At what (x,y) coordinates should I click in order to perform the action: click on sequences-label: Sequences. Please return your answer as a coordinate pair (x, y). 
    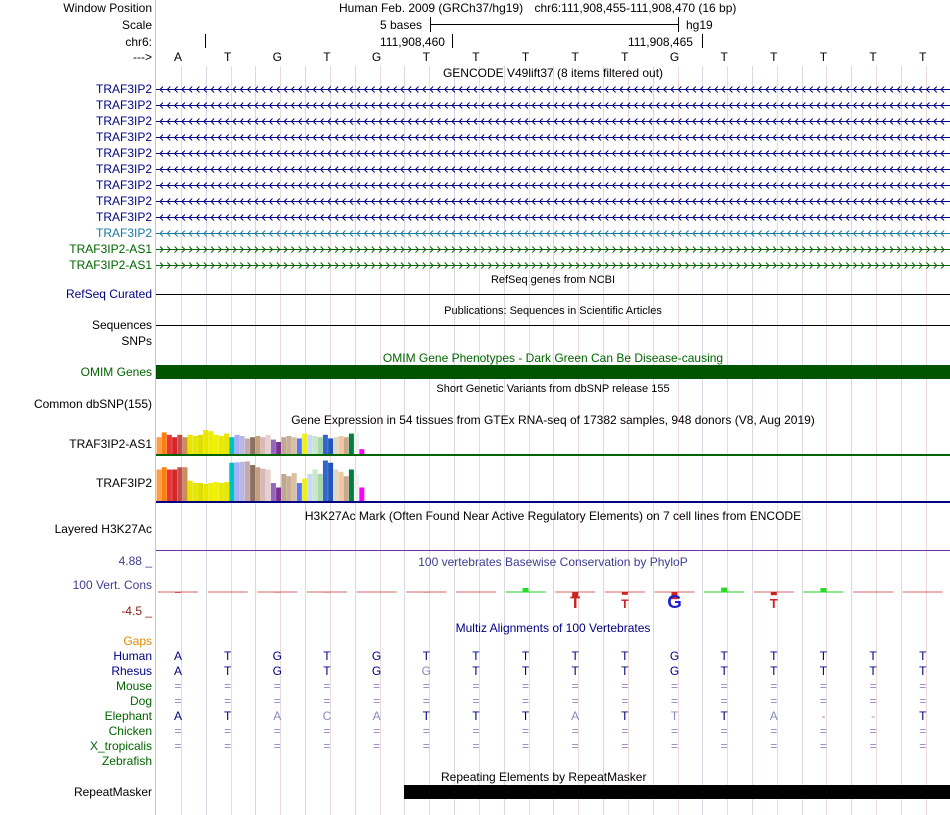
    Looking at the image, I should click on (121, 325).